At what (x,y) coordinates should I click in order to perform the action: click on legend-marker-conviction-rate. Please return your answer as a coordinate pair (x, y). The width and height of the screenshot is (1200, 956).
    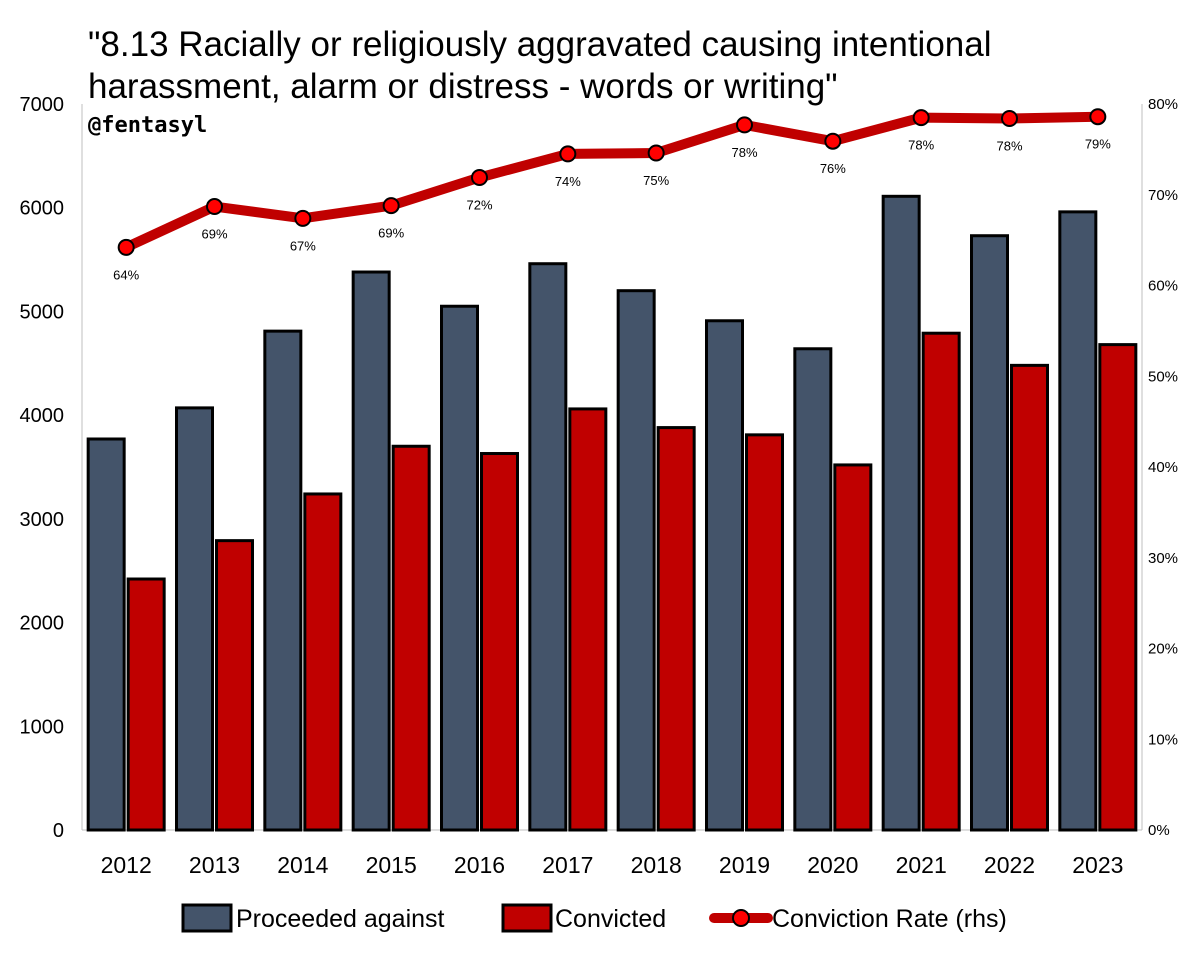
    Looking at the image, I should click on (741, 918).